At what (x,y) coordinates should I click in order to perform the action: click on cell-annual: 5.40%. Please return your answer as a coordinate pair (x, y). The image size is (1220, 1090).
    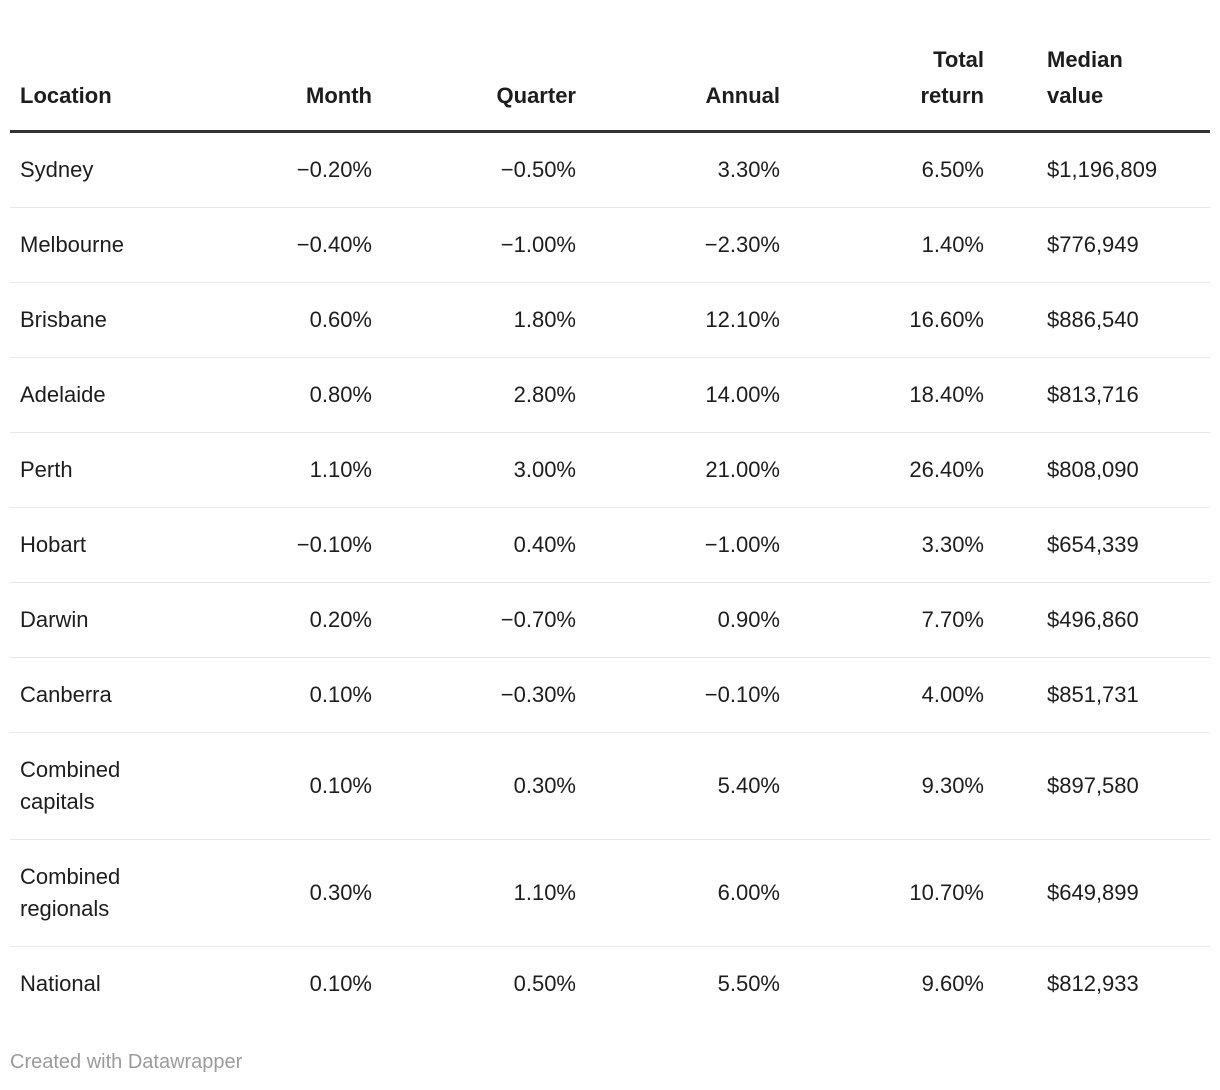
    Looking at the image, I should click on (748, 785).